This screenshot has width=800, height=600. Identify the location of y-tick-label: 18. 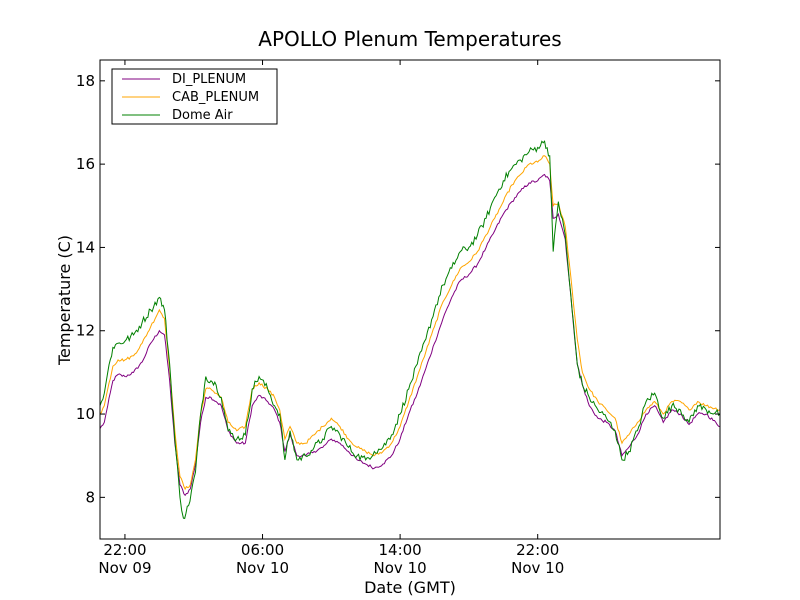
(85, 81).